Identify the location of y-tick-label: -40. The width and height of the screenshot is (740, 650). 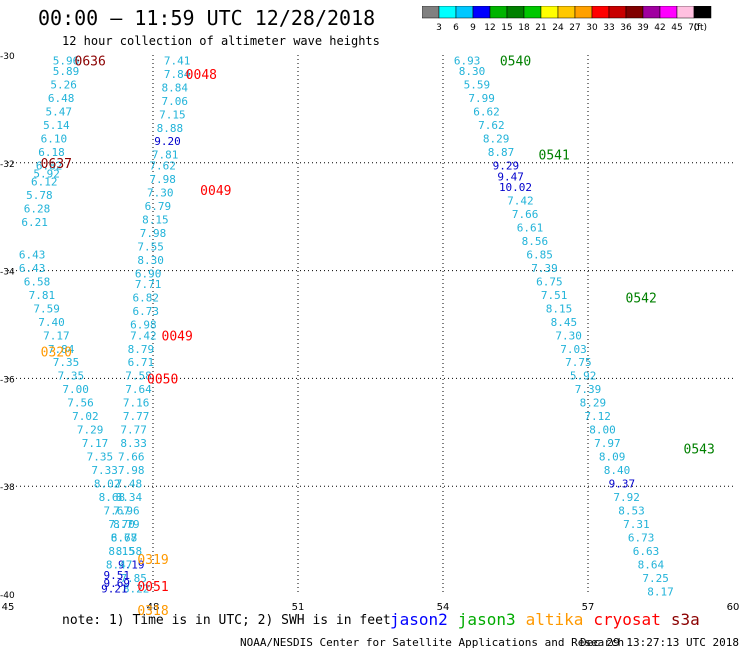
(7, 596).